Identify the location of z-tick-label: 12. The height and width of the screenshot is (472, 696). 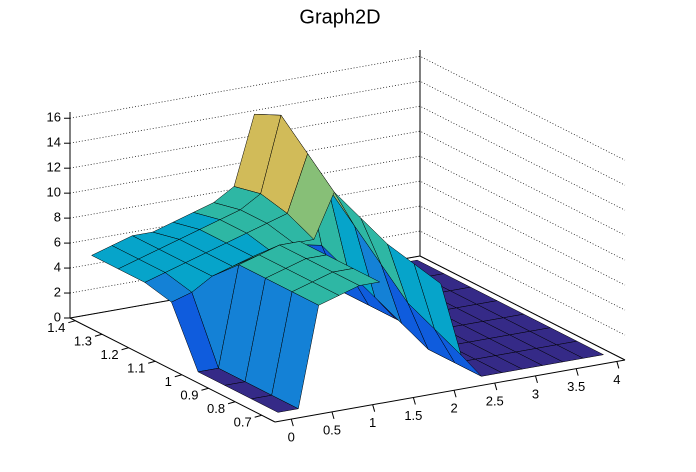
(54, 167).